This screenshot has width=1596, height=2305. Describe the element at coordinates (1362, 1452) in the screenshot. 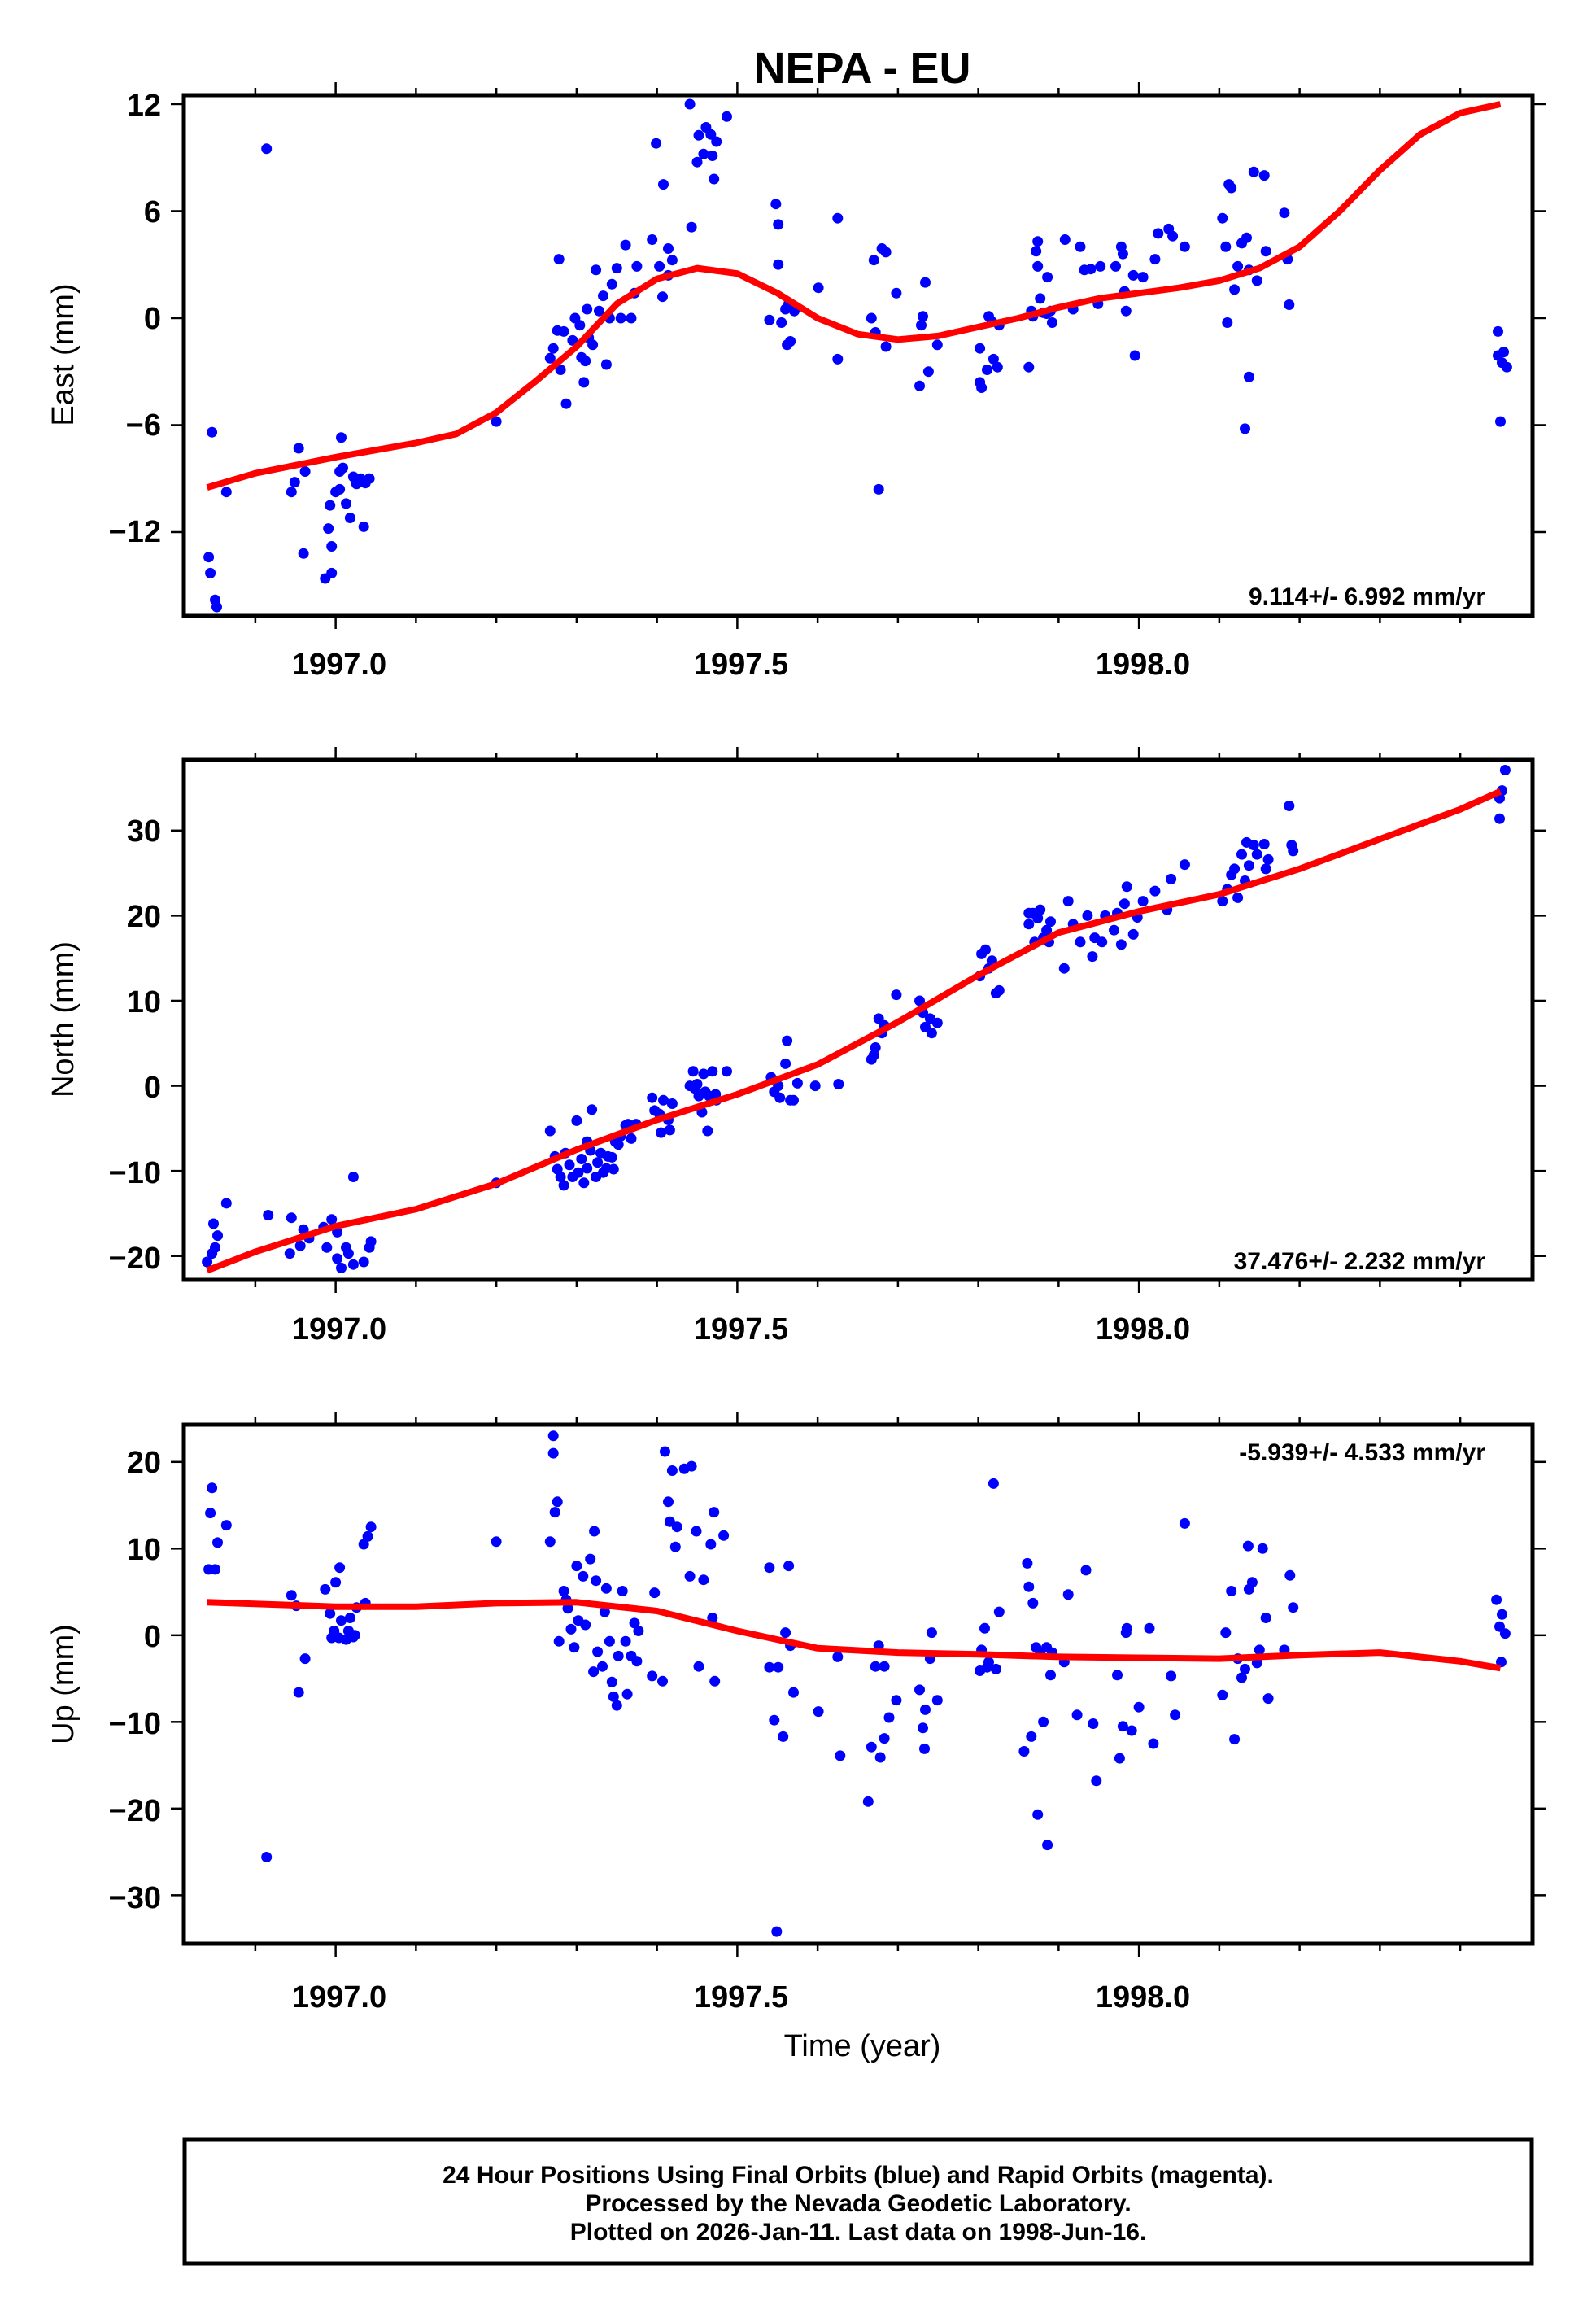

I see `rate-label-up: -5.939+/- 4.533 mm/yr` at that location.